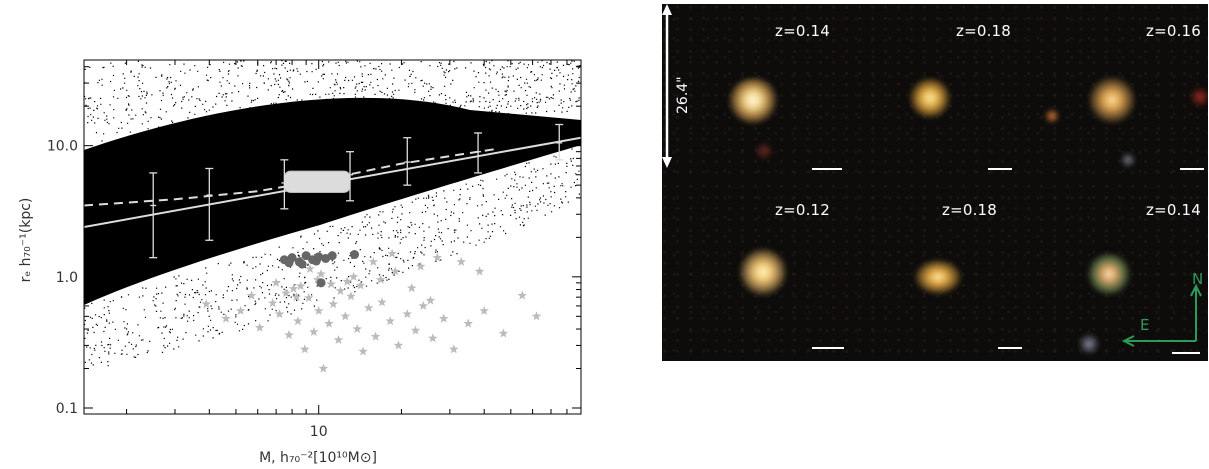  I want to click on selection-box, so click(317, 181).